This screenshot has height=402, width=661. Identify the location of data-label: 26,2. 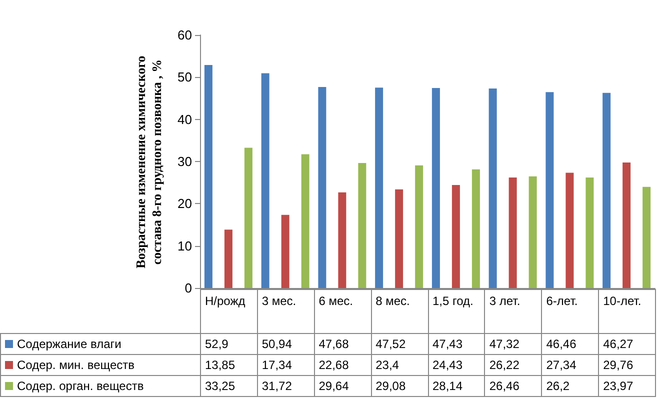
(570, 386).